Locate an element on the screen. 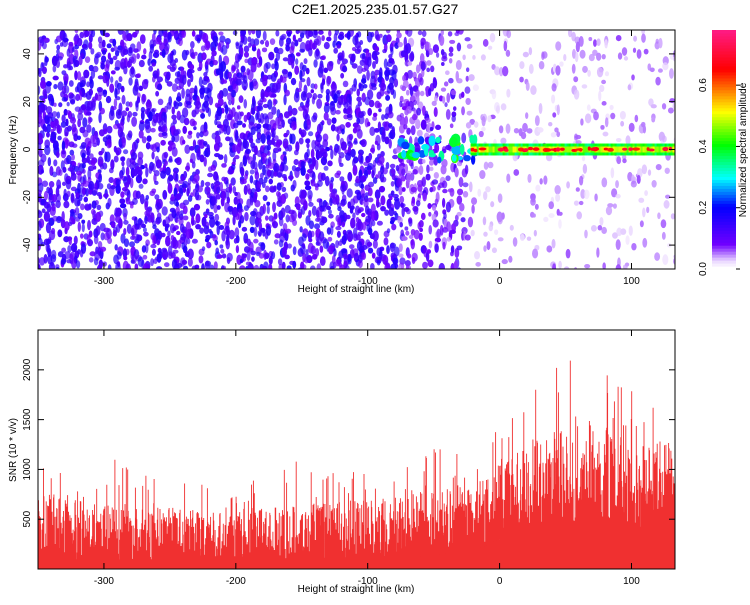 Image resolution: width=750 pixels, height=605 pixels. colorbar-label: Normalized spectral amplitude is located at coordinates (743, 149).